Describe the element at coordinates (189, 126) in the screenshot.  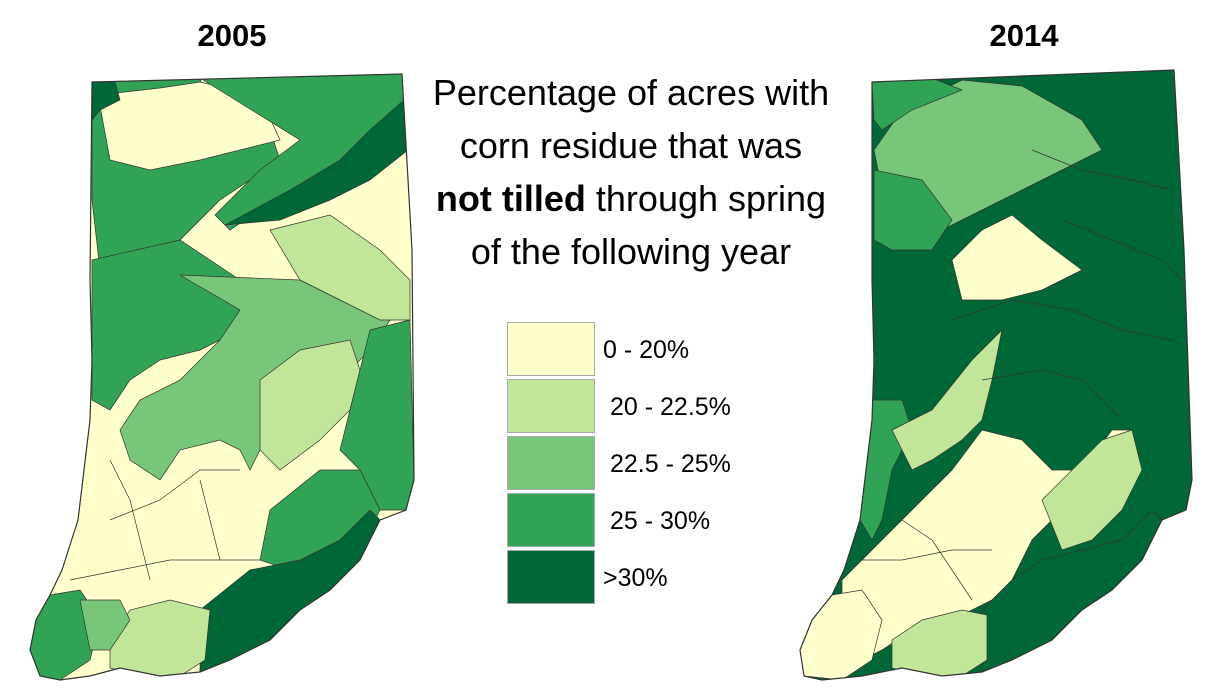
I see `watershed-northwest-light` at that location.